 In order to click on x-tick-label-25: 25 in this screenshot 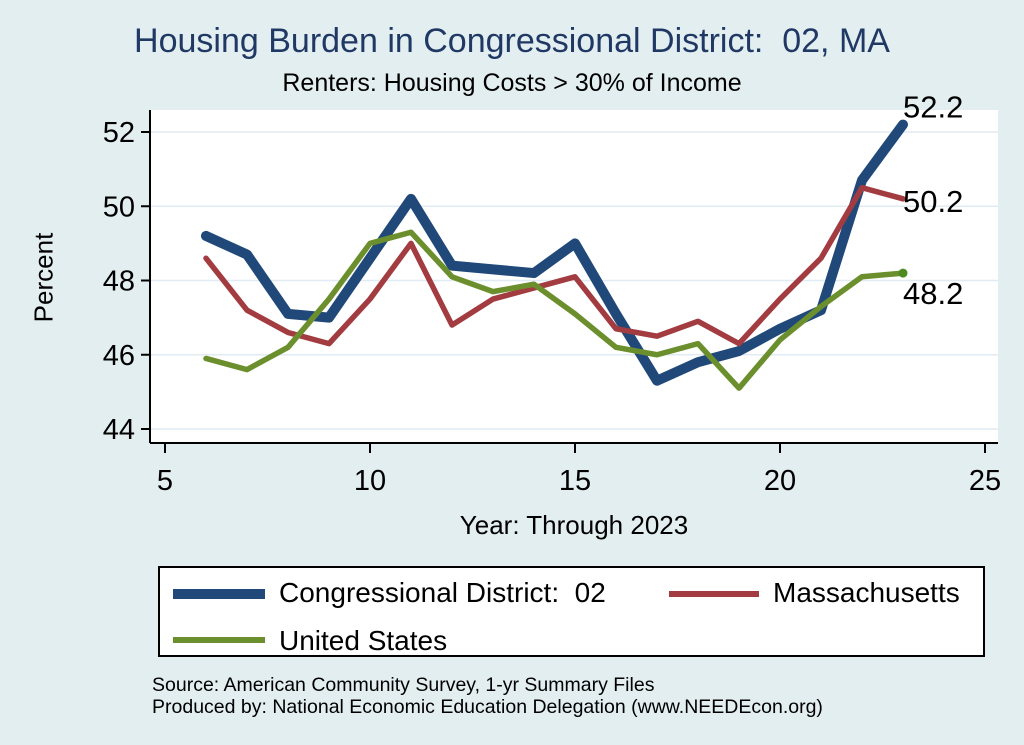, I will do `click(985, 481)`.